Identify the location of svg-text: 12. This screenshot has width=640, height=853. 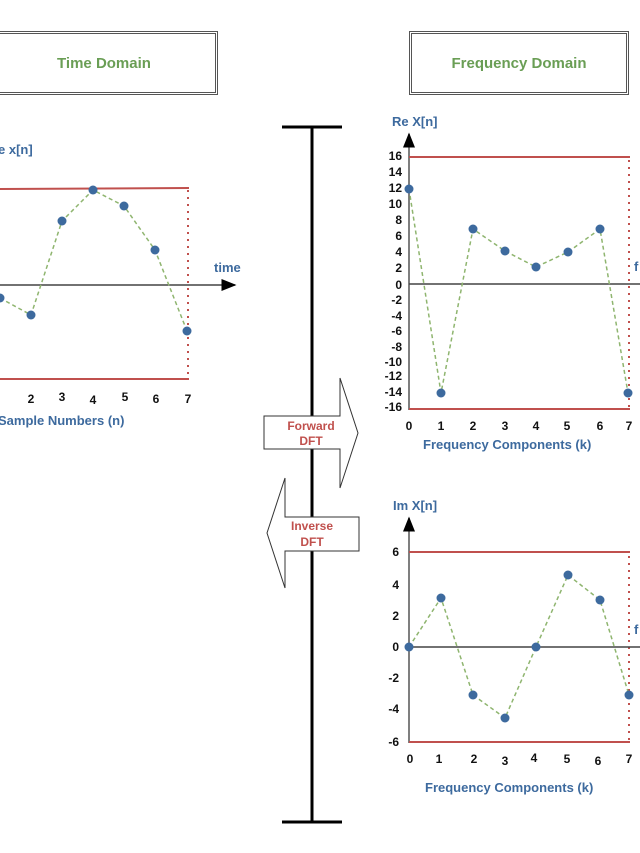
(396, 188).